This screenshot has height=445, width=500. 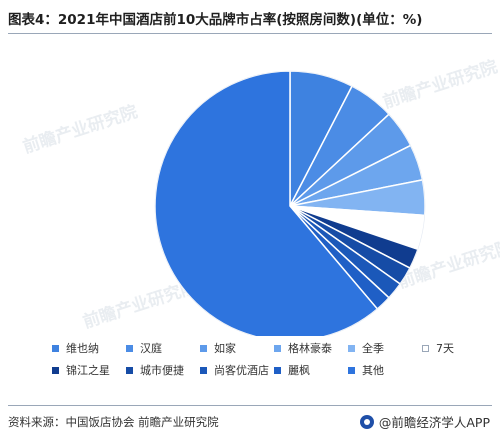 I want to click on legend-item: 其他, so click(x=366, y=370).